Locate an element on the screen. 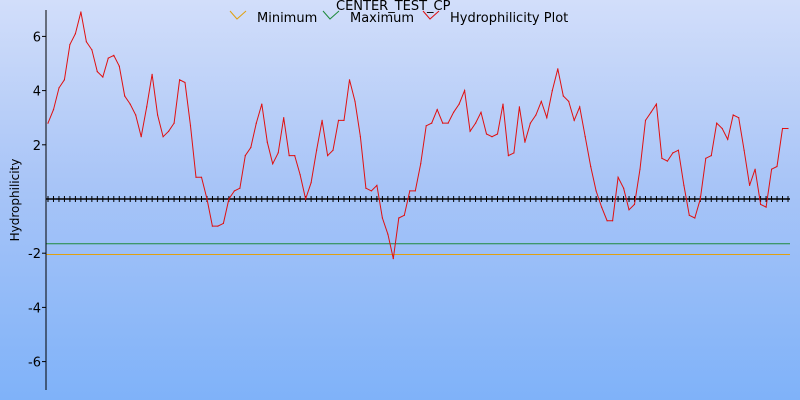 This screenshot has height=400, width=800. legend-label: Minimum is located at coordinates (287, 18).